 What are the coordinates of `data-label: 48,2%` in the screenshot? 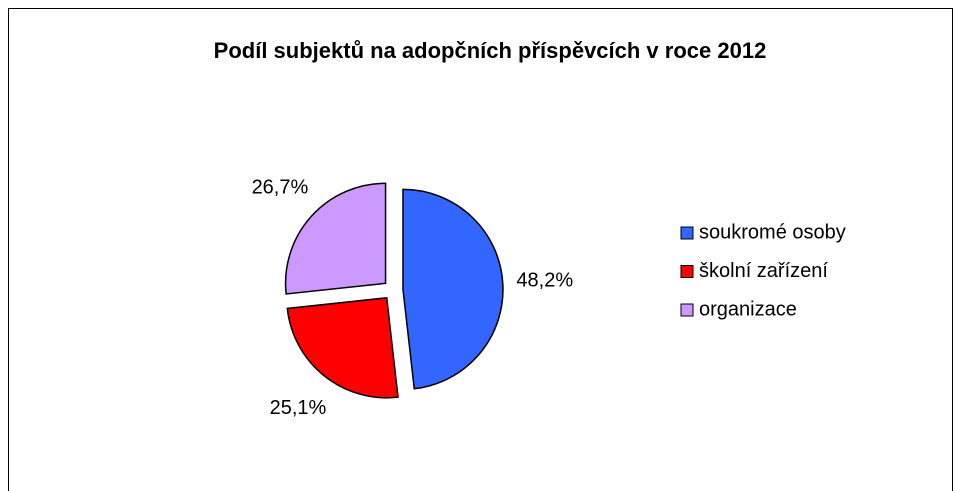 It's located at (544, 281).